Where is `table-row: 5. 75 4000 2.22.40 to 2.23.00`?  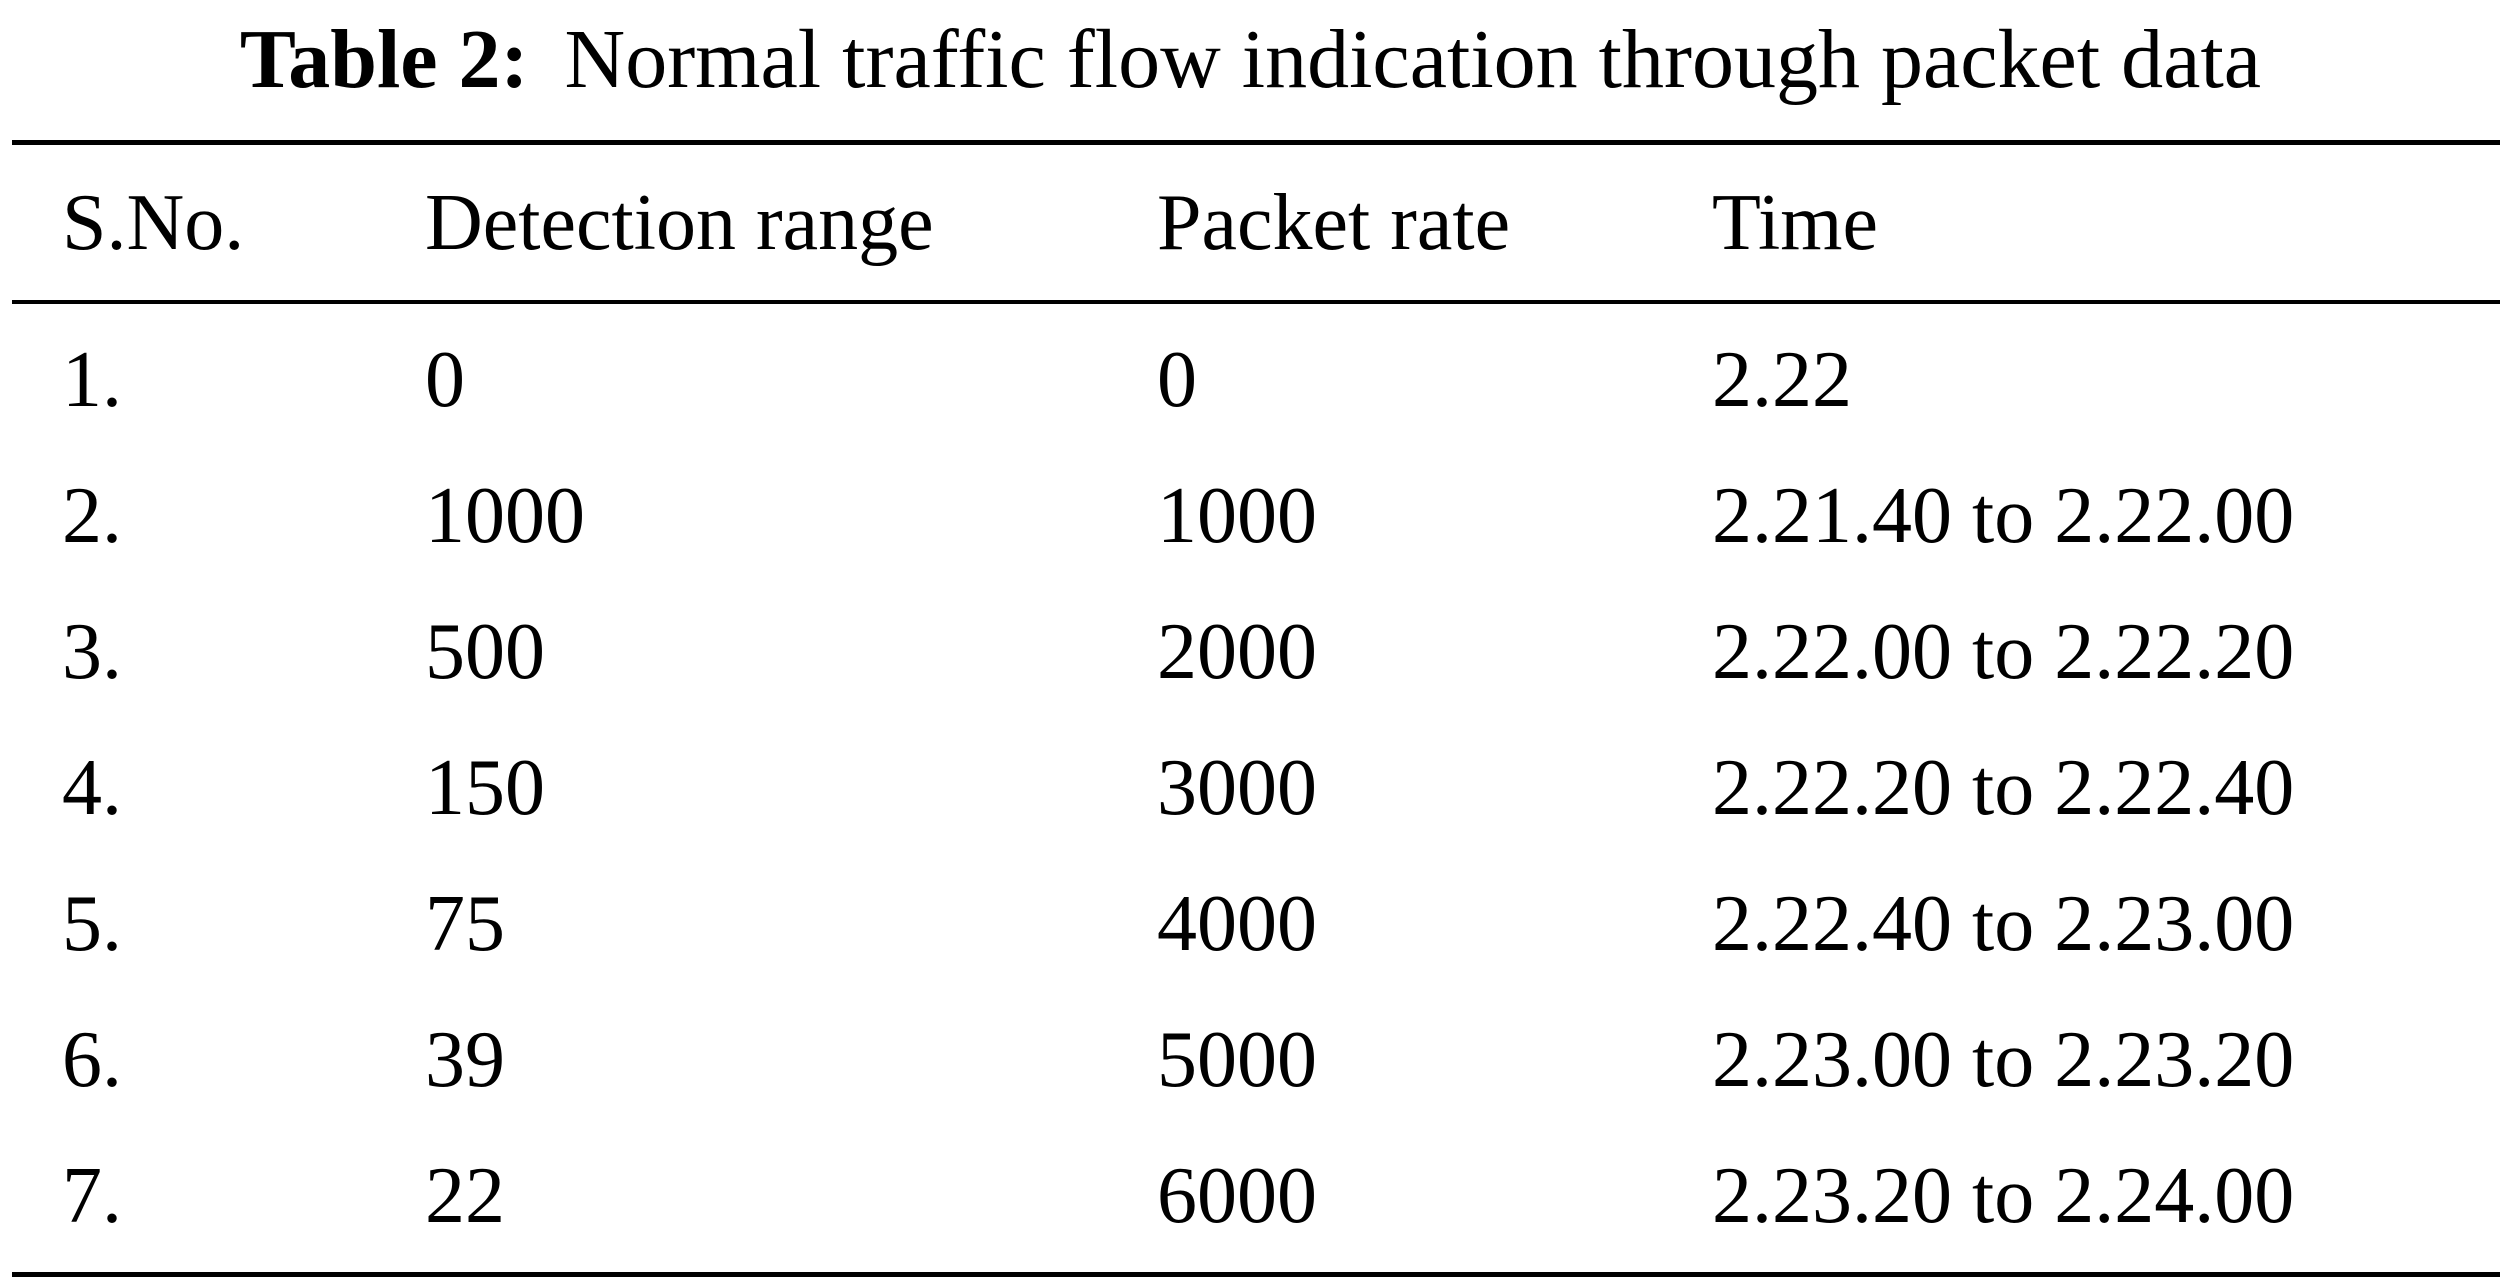 table-row: 5. 75 4000 2.22.40 to 2.23.00 is located at coordinates (1250, 924).